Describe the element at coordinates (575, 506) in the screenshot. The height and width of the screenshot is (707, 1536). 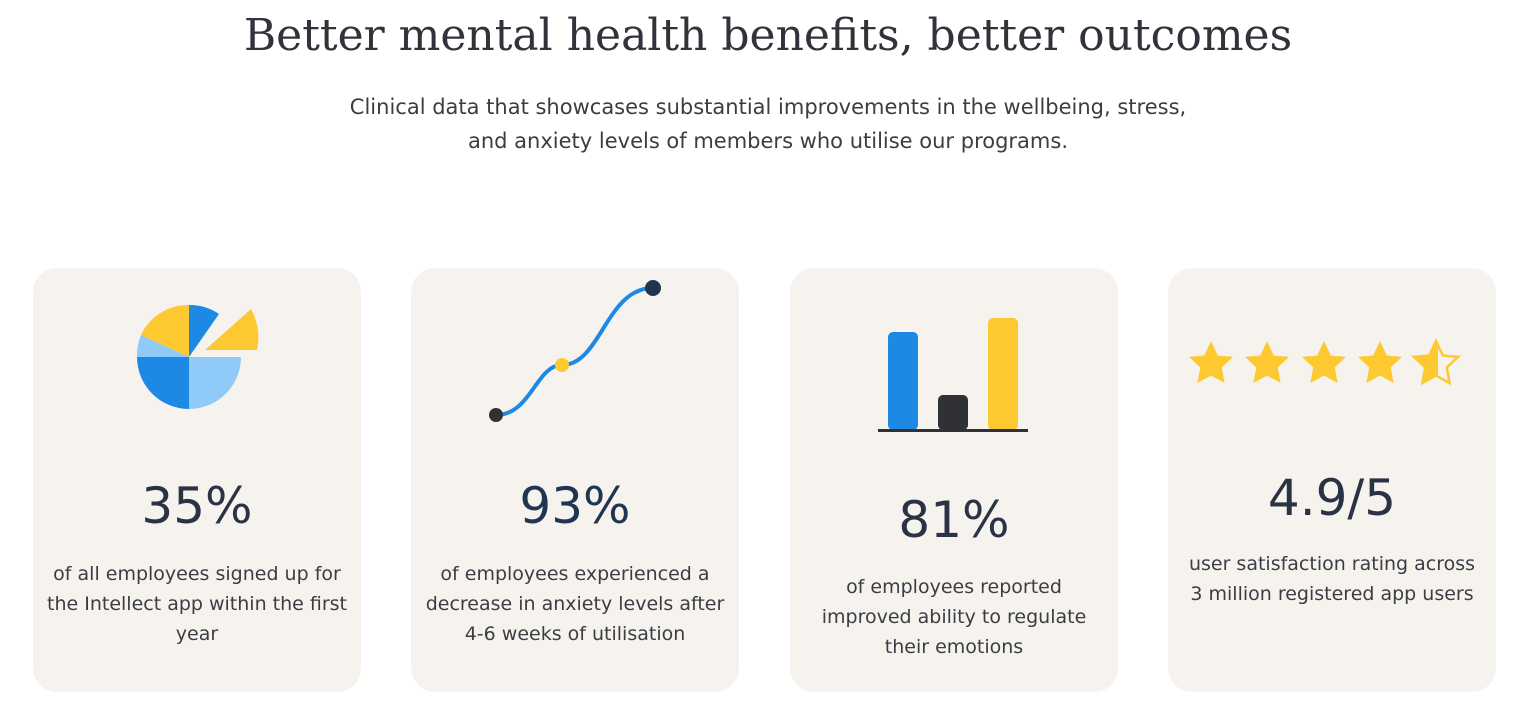
I see `stat-value: 93%` at that location.